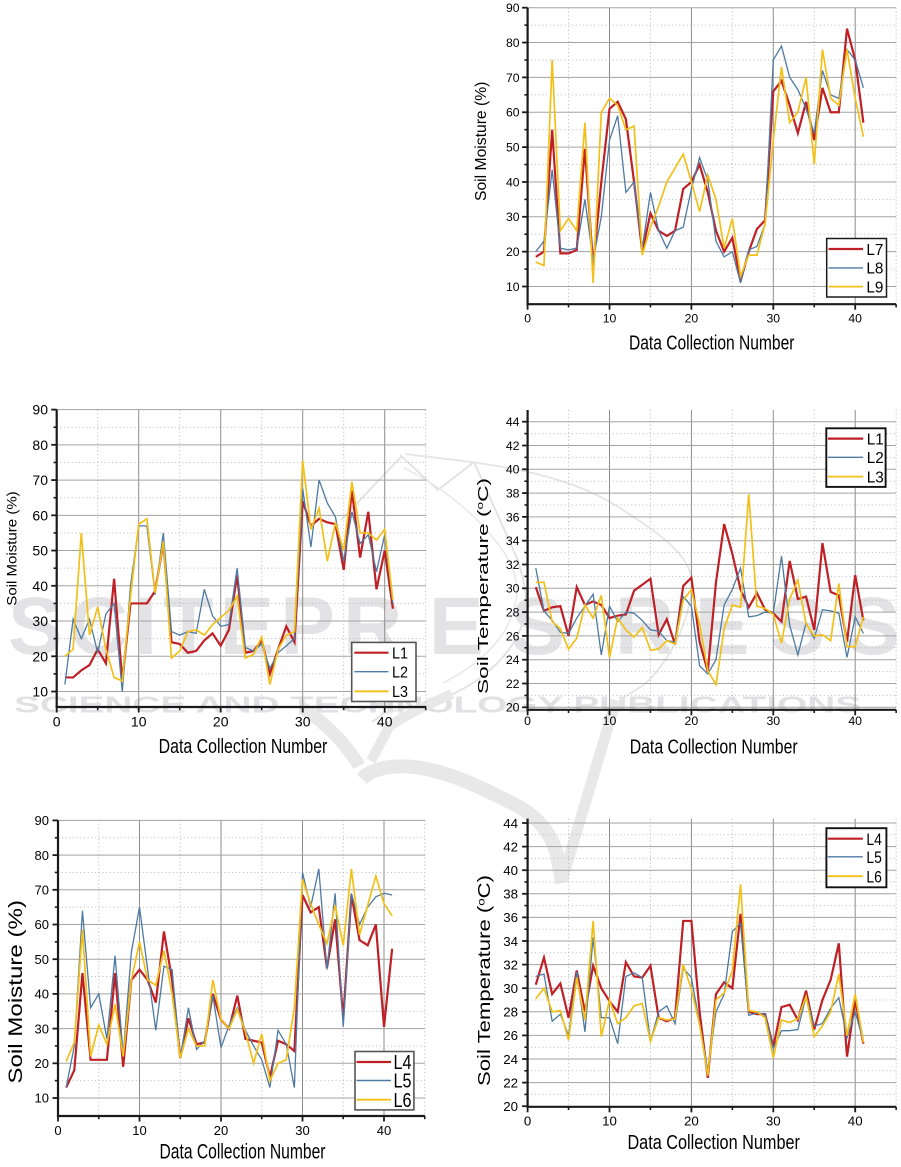 This screenshot has width=901, height=1167. What do you see at coordinates (874, 269) in the screenshot?
I see `svg-text: L8` at bounding box center [874, 269].